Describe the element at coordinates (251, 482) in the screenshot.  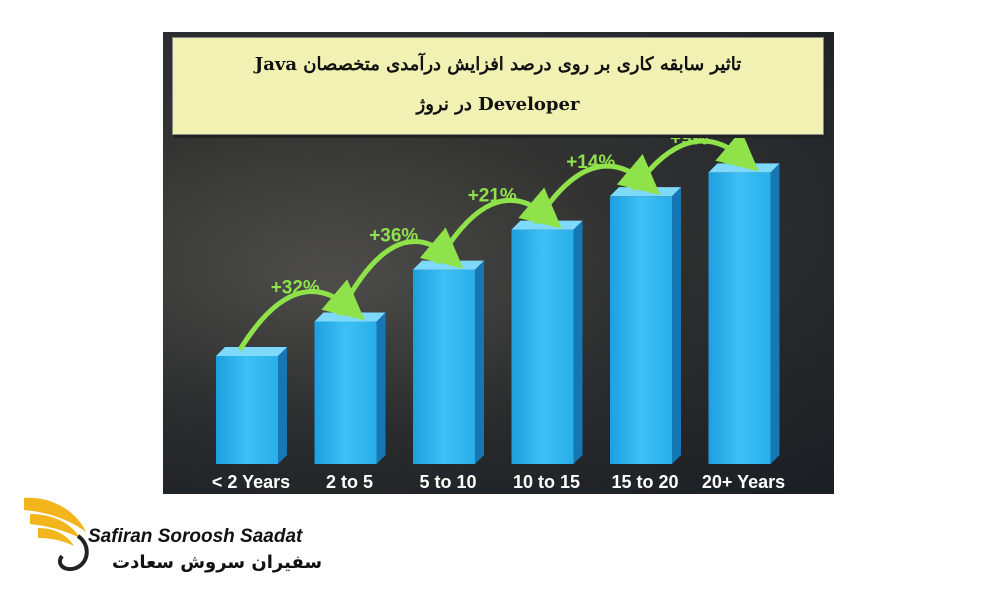
I see `x-tick-label: < 2 Years` at that location.